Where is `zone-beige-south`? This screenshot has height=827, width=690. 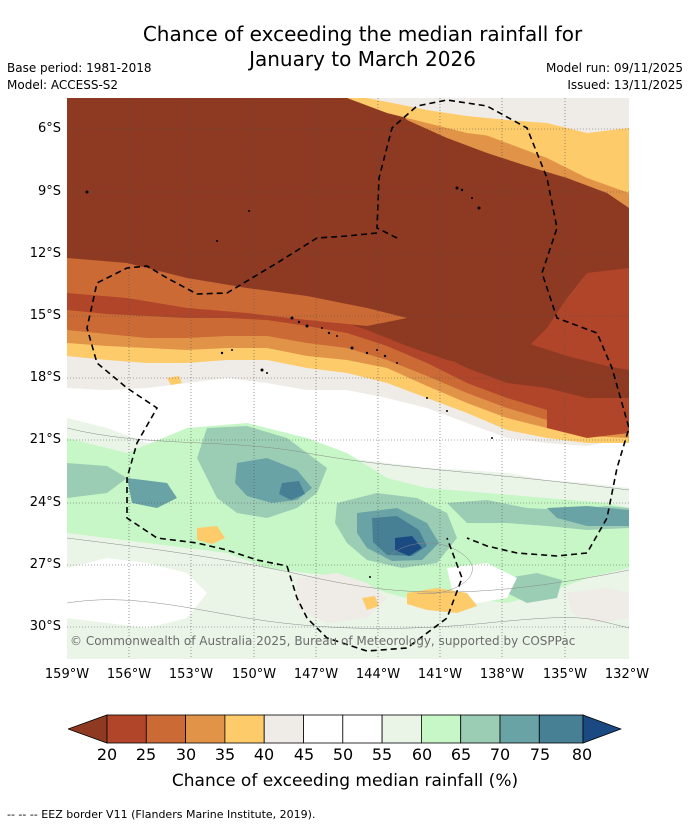 zone-beige-south is located at coordinates (342, 598).